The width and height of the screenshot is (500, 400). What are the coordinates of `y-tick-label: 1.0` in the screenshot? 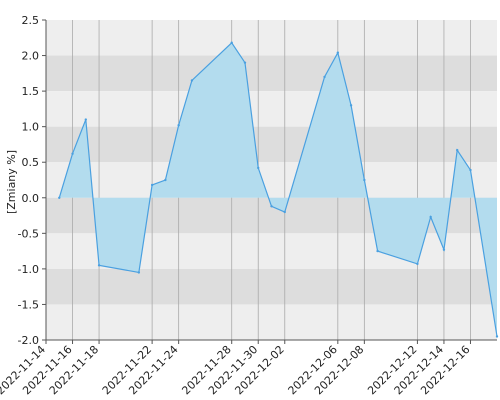 It's located at (31, 127).